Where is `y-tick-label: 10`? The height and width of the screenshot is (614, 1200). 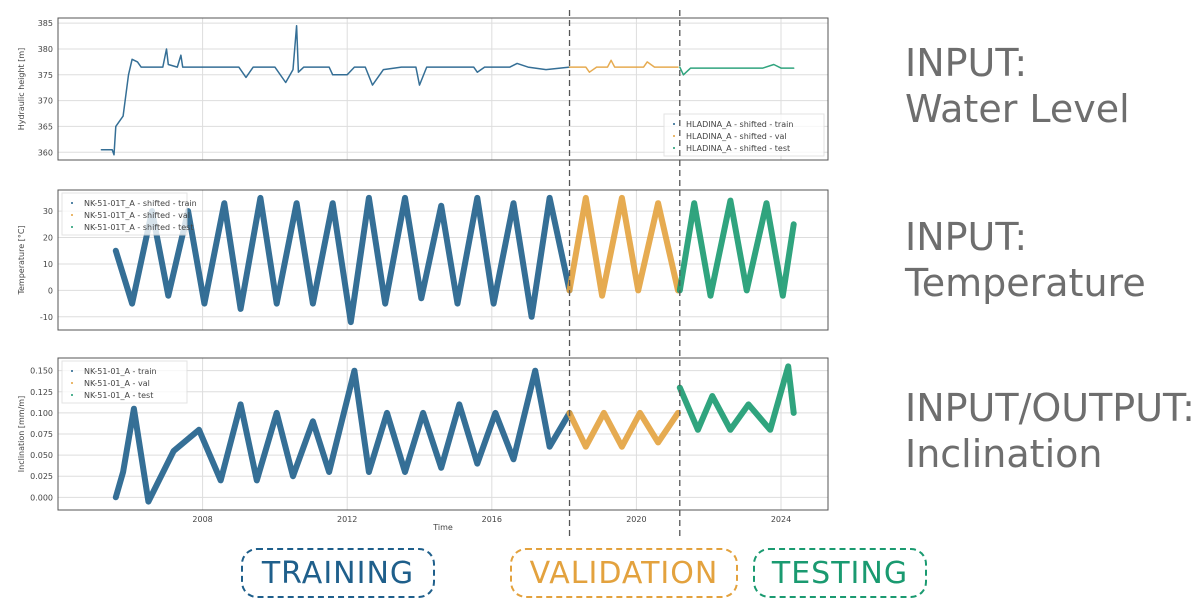 y-tick-label: 10 is located at coordinates (48, 264).